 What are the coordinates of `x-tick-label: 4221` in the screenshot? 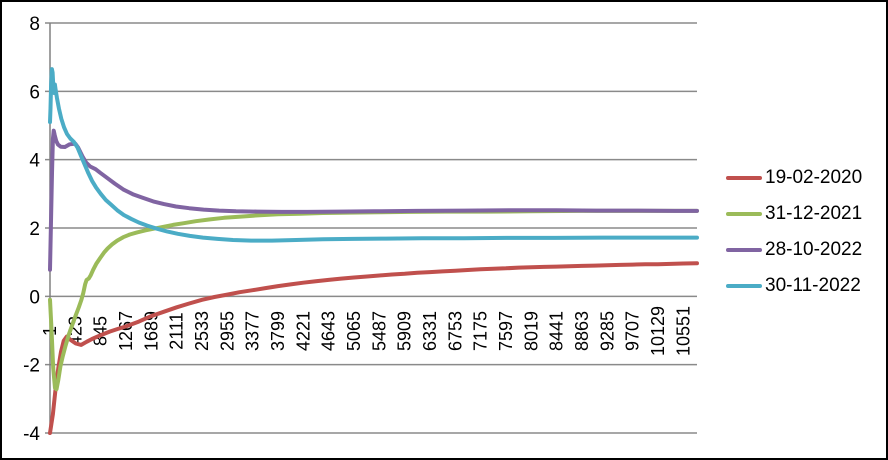 It's located at (303, 331).